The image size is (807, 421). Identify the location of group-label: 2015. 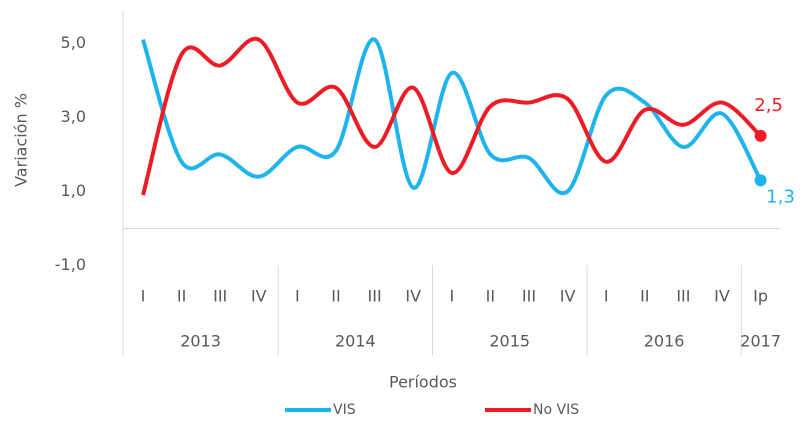
(509, 341).